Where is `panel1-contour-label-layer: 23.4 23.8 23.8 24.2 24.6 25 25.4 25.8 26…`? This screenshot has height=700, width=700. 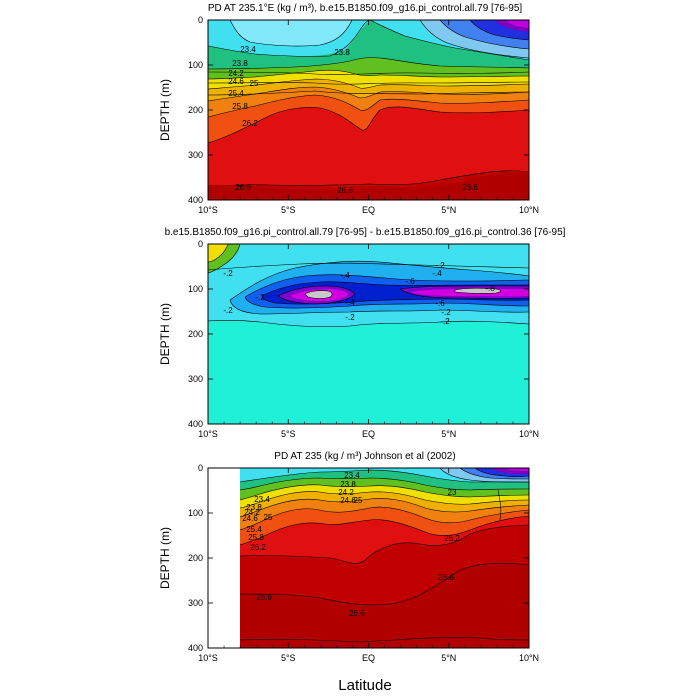 panel1-contour-label-layer: 23.4 23.8 23.8 24.2 24.6 25 25.4 25.8 26… is located at coordinates (353, 120).